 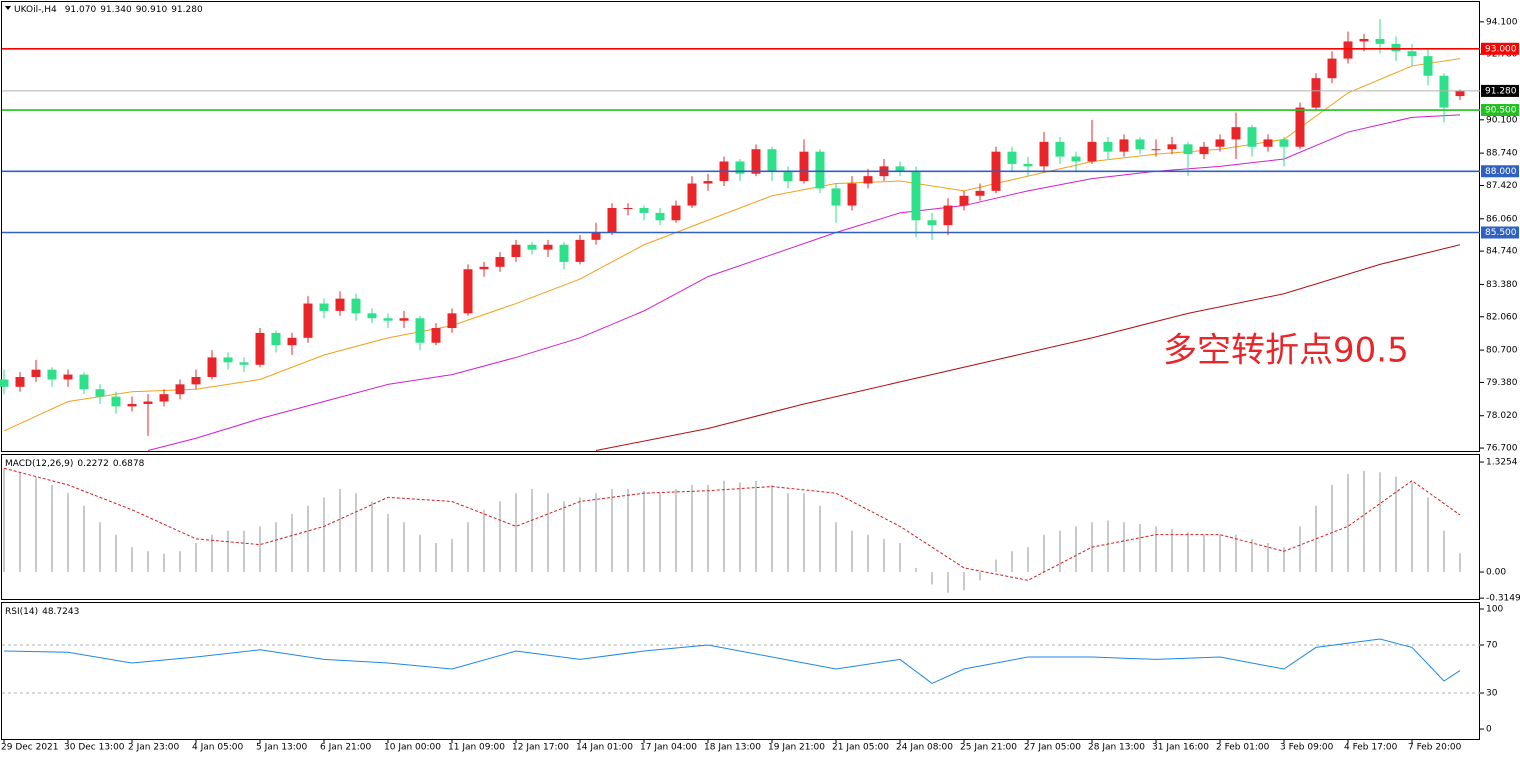 What do you see at coordinates (1501, 49) in the screenshot?
I see `price-level-label: 93.000` at bounding box center [1501, 49].